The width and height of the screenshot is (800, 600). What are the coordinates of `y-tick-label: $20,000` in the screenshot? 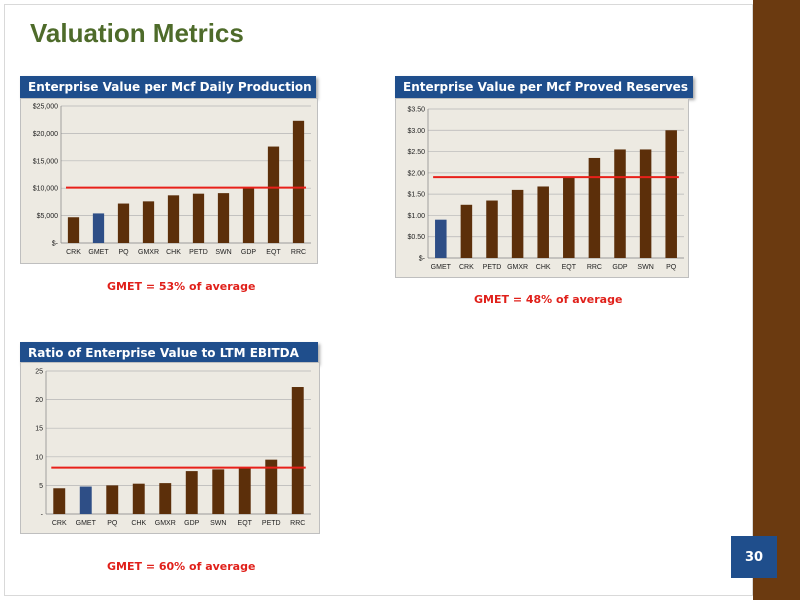 It's located at (45, 134).